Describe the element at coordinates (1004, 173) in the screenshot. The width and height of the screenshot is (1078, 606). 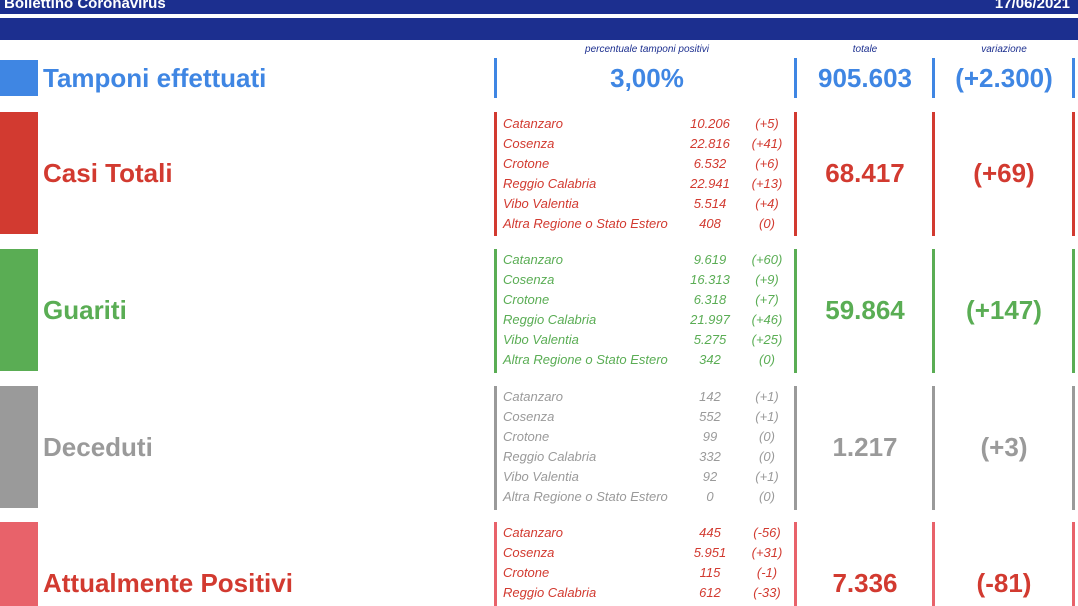
I see `casi-variazione: (+69)` at that location.